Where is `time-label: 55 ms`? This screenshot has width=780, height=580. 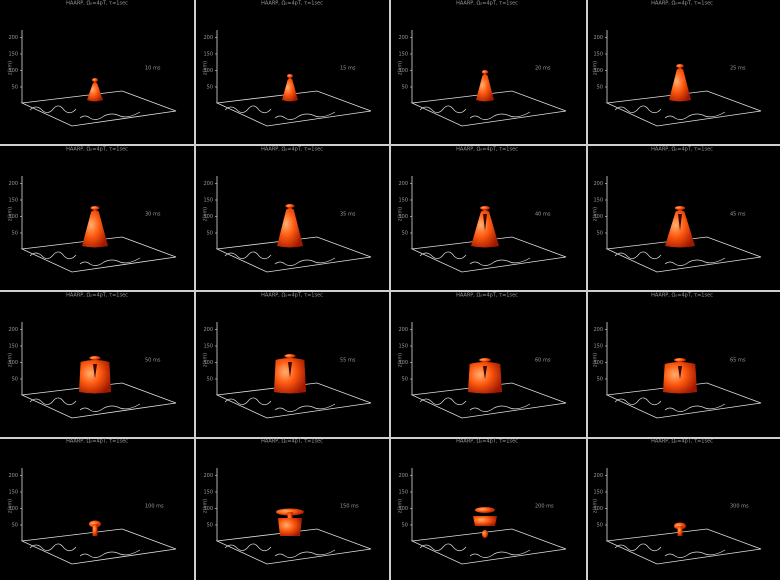 time-label: 55 ms is located at coordinates (348, 361).